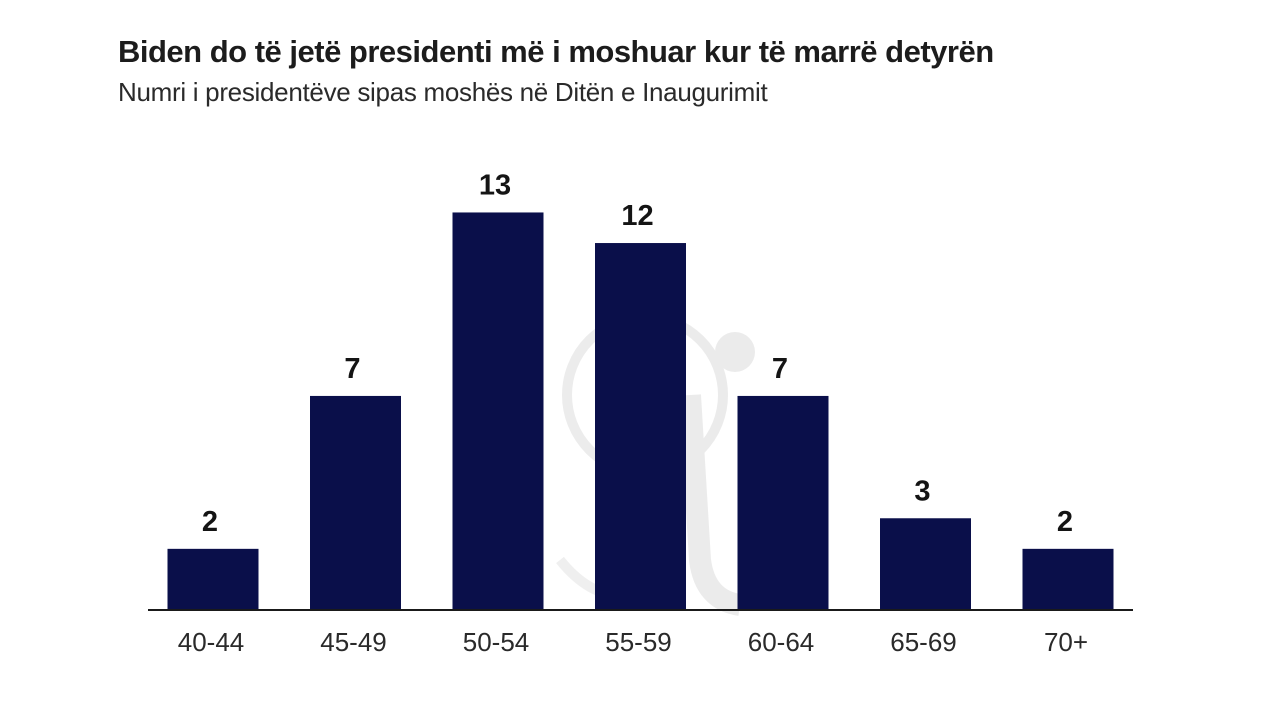  I want to click on category-labels-group: 40-44 45-49 50-54 55-59 60-64 65-69 70+, so click(633, 642).